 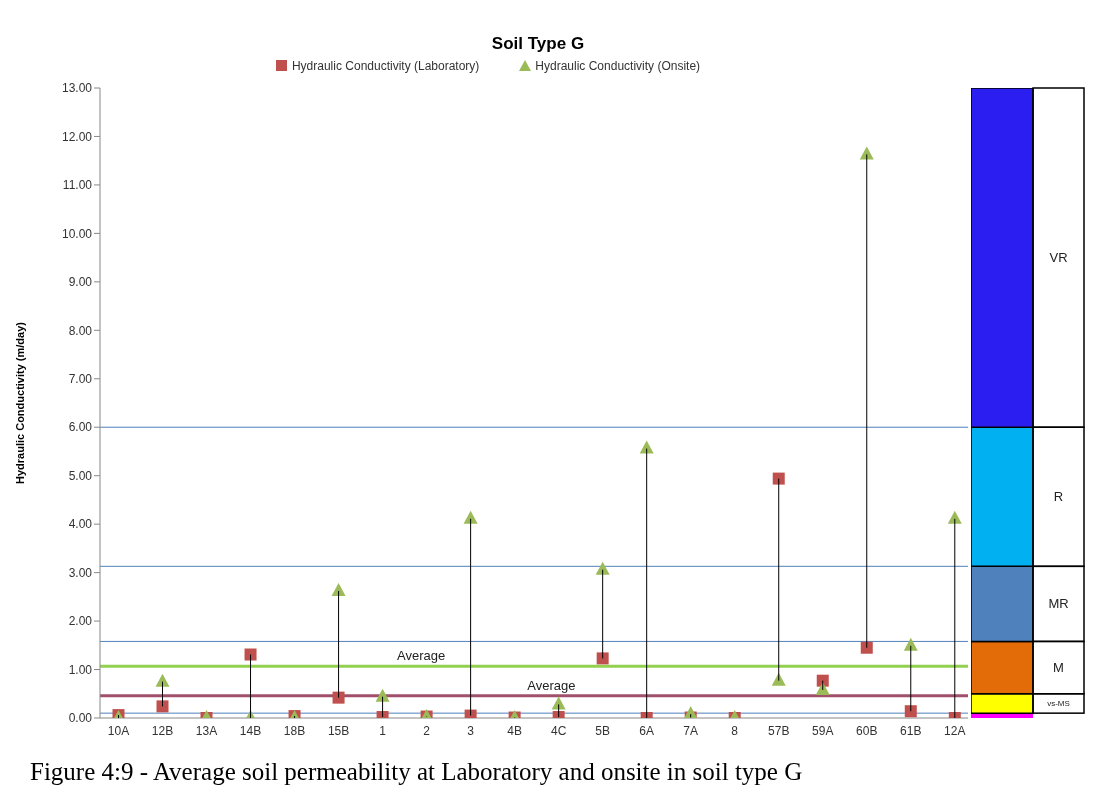 What do you see at coordinates (691, 730) in the screenshot?
I see `x-tick-label: 7A` at bounding box center [691, 730].